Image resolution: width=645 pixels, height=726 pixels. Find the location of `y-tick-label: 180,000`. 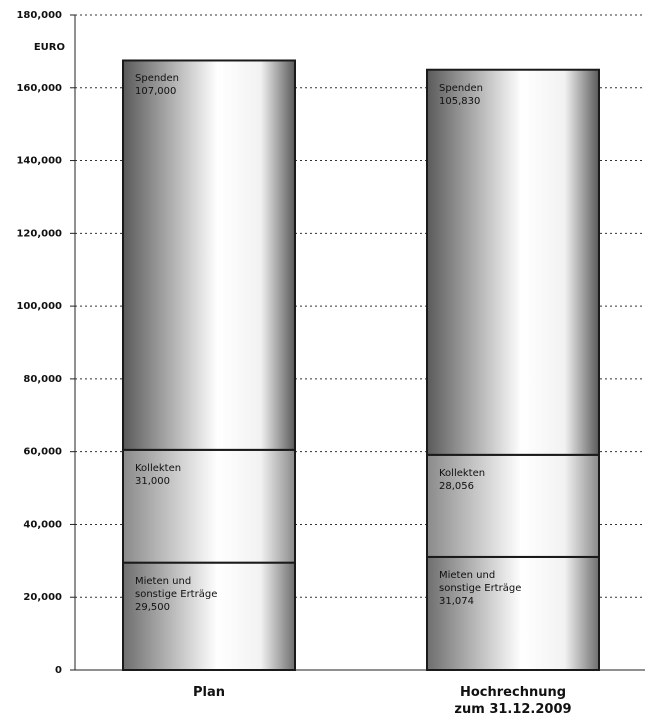

y-tick-label: 180,000 is located at coordinates (39, 15).